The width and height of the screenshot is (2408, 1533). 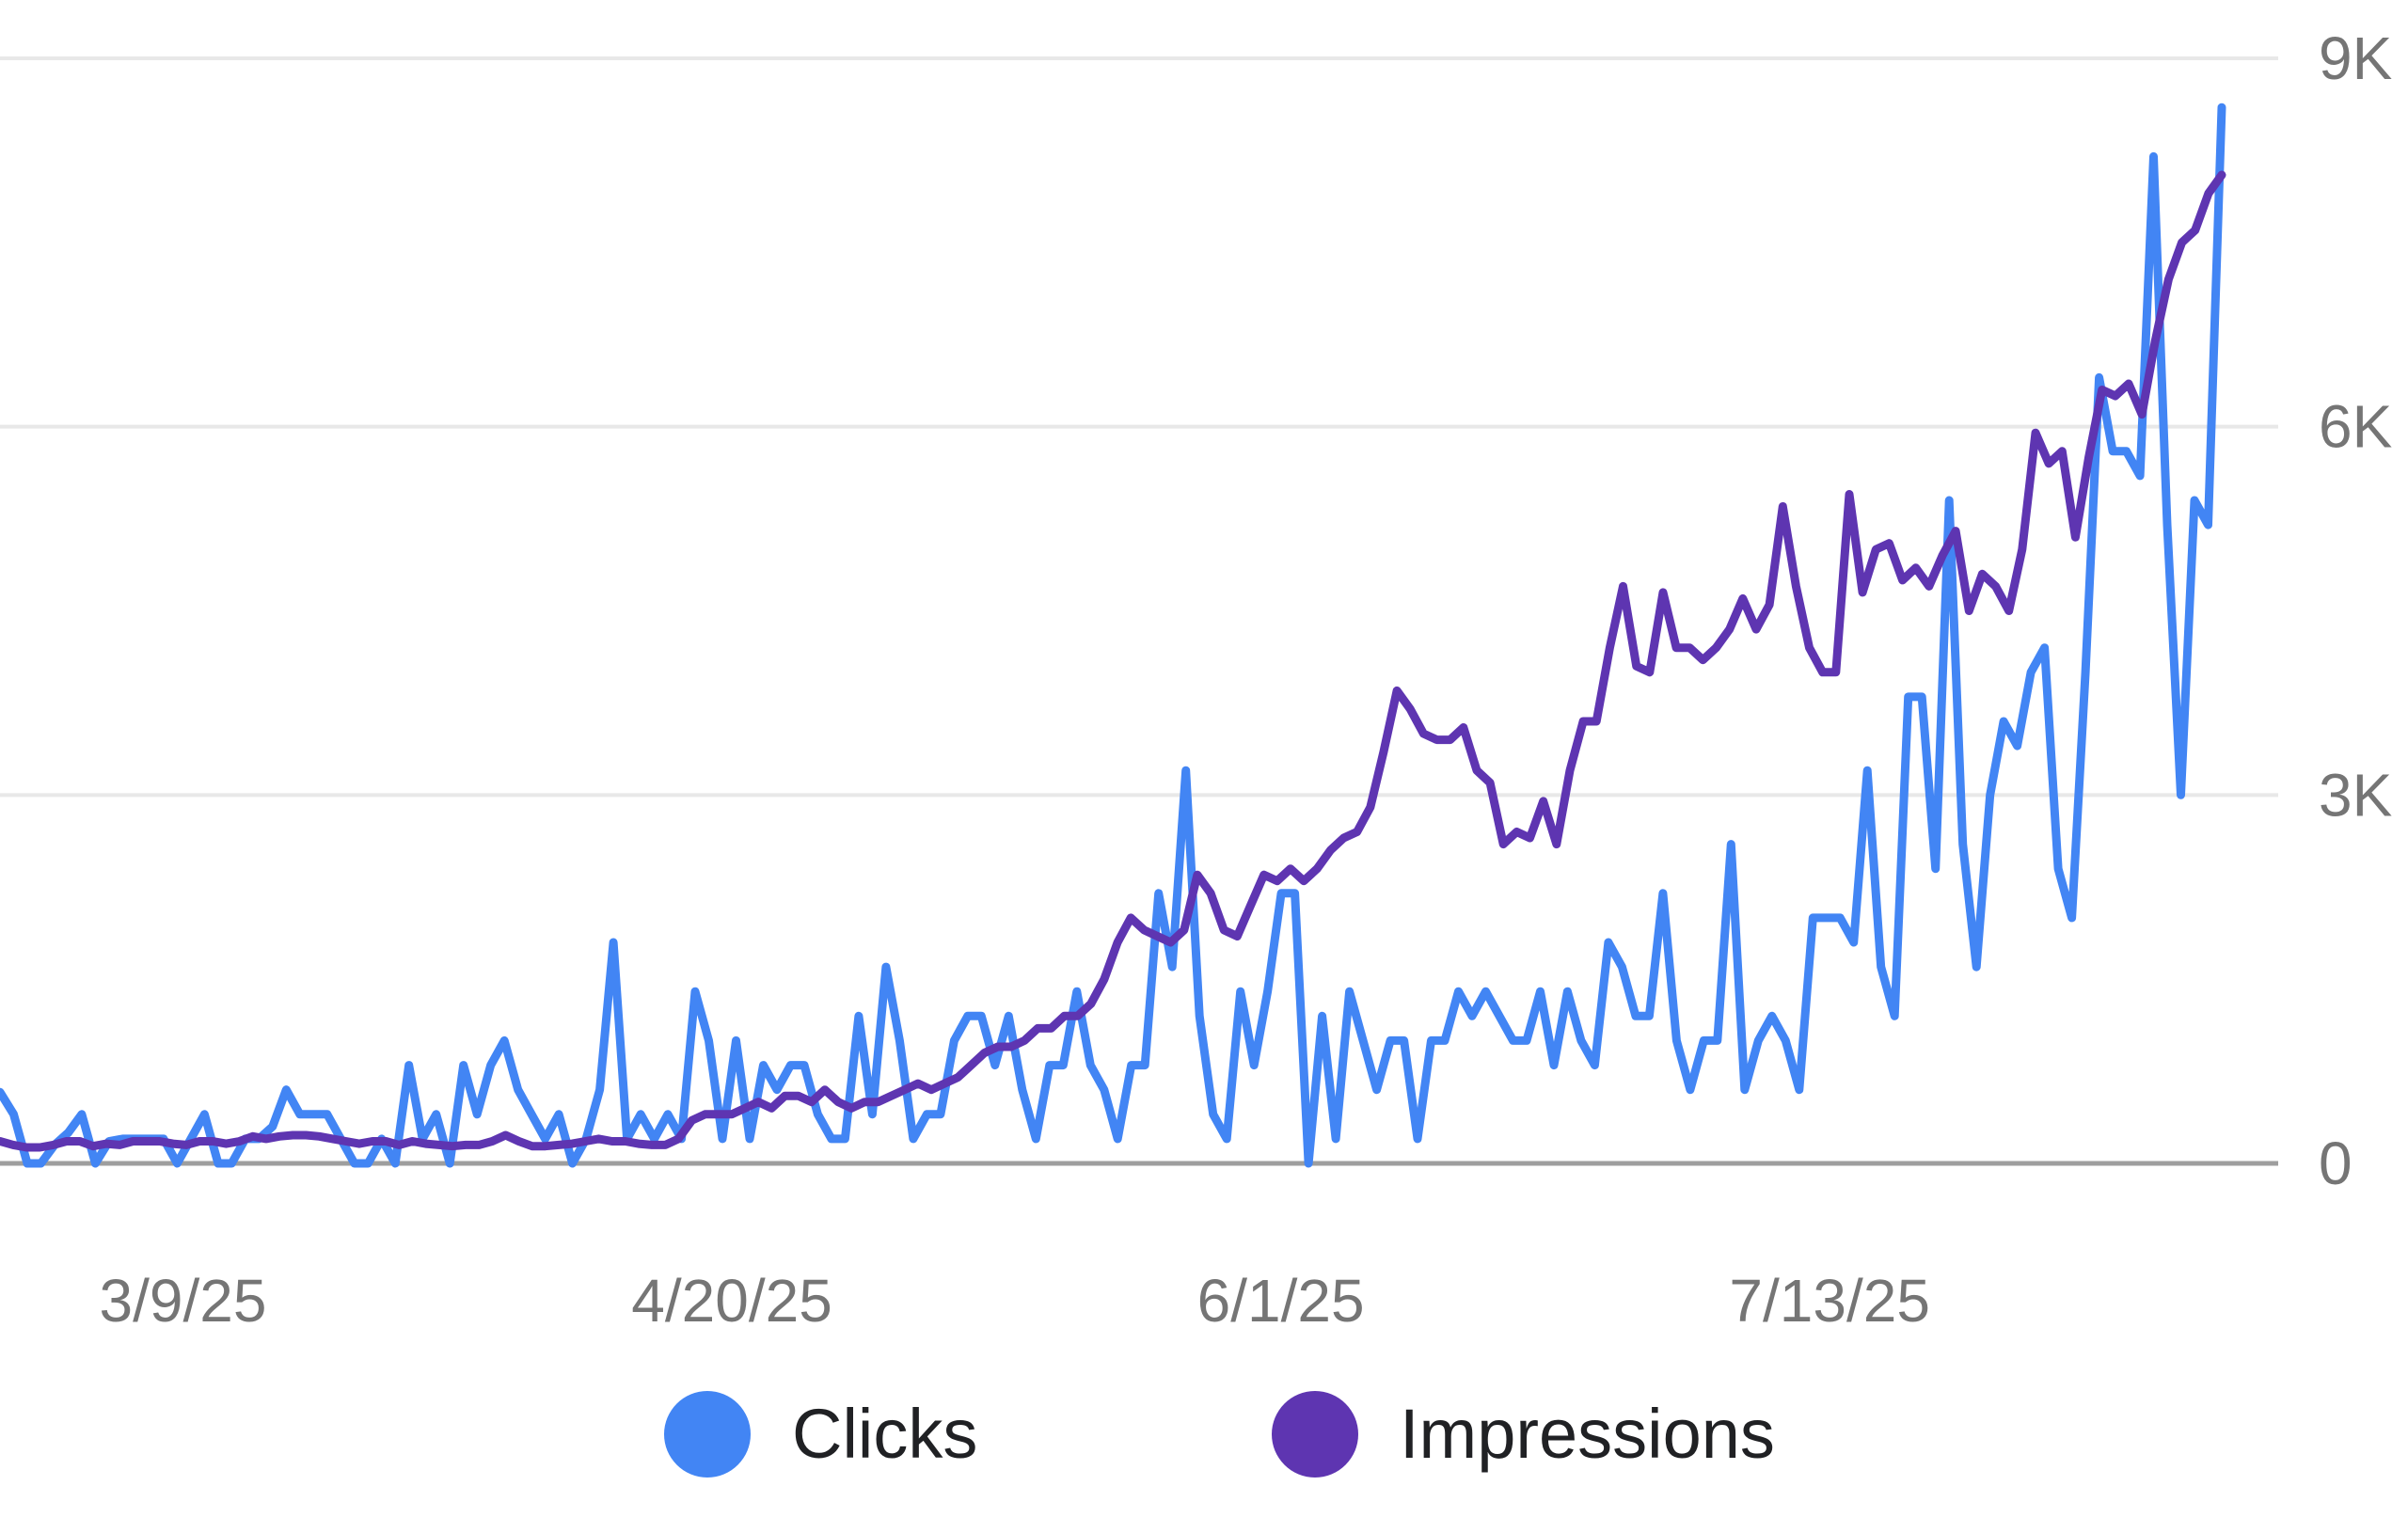 I want to click on x-tick-label: 6/1/25, so click(x=1281, y=1301).